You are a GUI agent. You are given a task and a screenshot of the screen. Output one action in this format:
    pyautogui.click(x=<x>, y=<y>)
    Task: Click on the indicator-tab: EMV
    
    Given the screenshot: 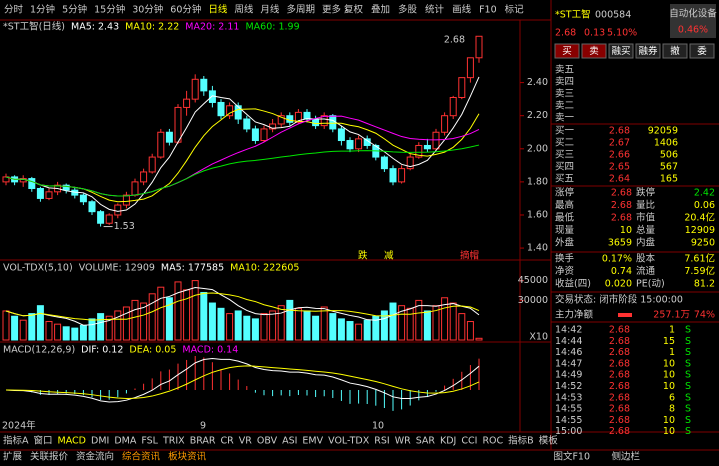 What is the action you would take?
    pyautogui.click(x=312, y=441)
    